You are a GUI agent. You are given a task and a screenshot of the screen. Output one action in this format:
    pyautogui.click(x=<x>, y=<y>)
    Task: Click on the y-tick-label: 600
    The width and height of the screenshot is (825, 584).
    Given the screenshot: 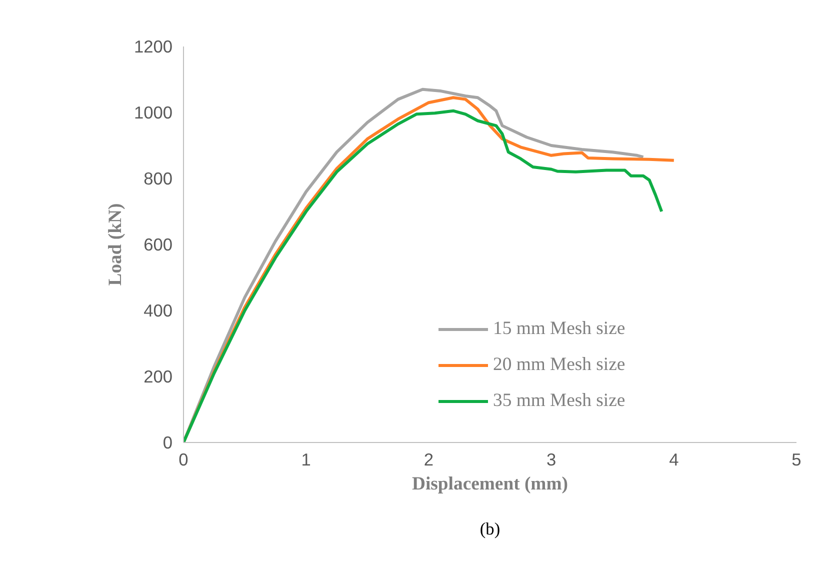 What is the action you would take?
    pyautogui.click(x=158, y=244)
    